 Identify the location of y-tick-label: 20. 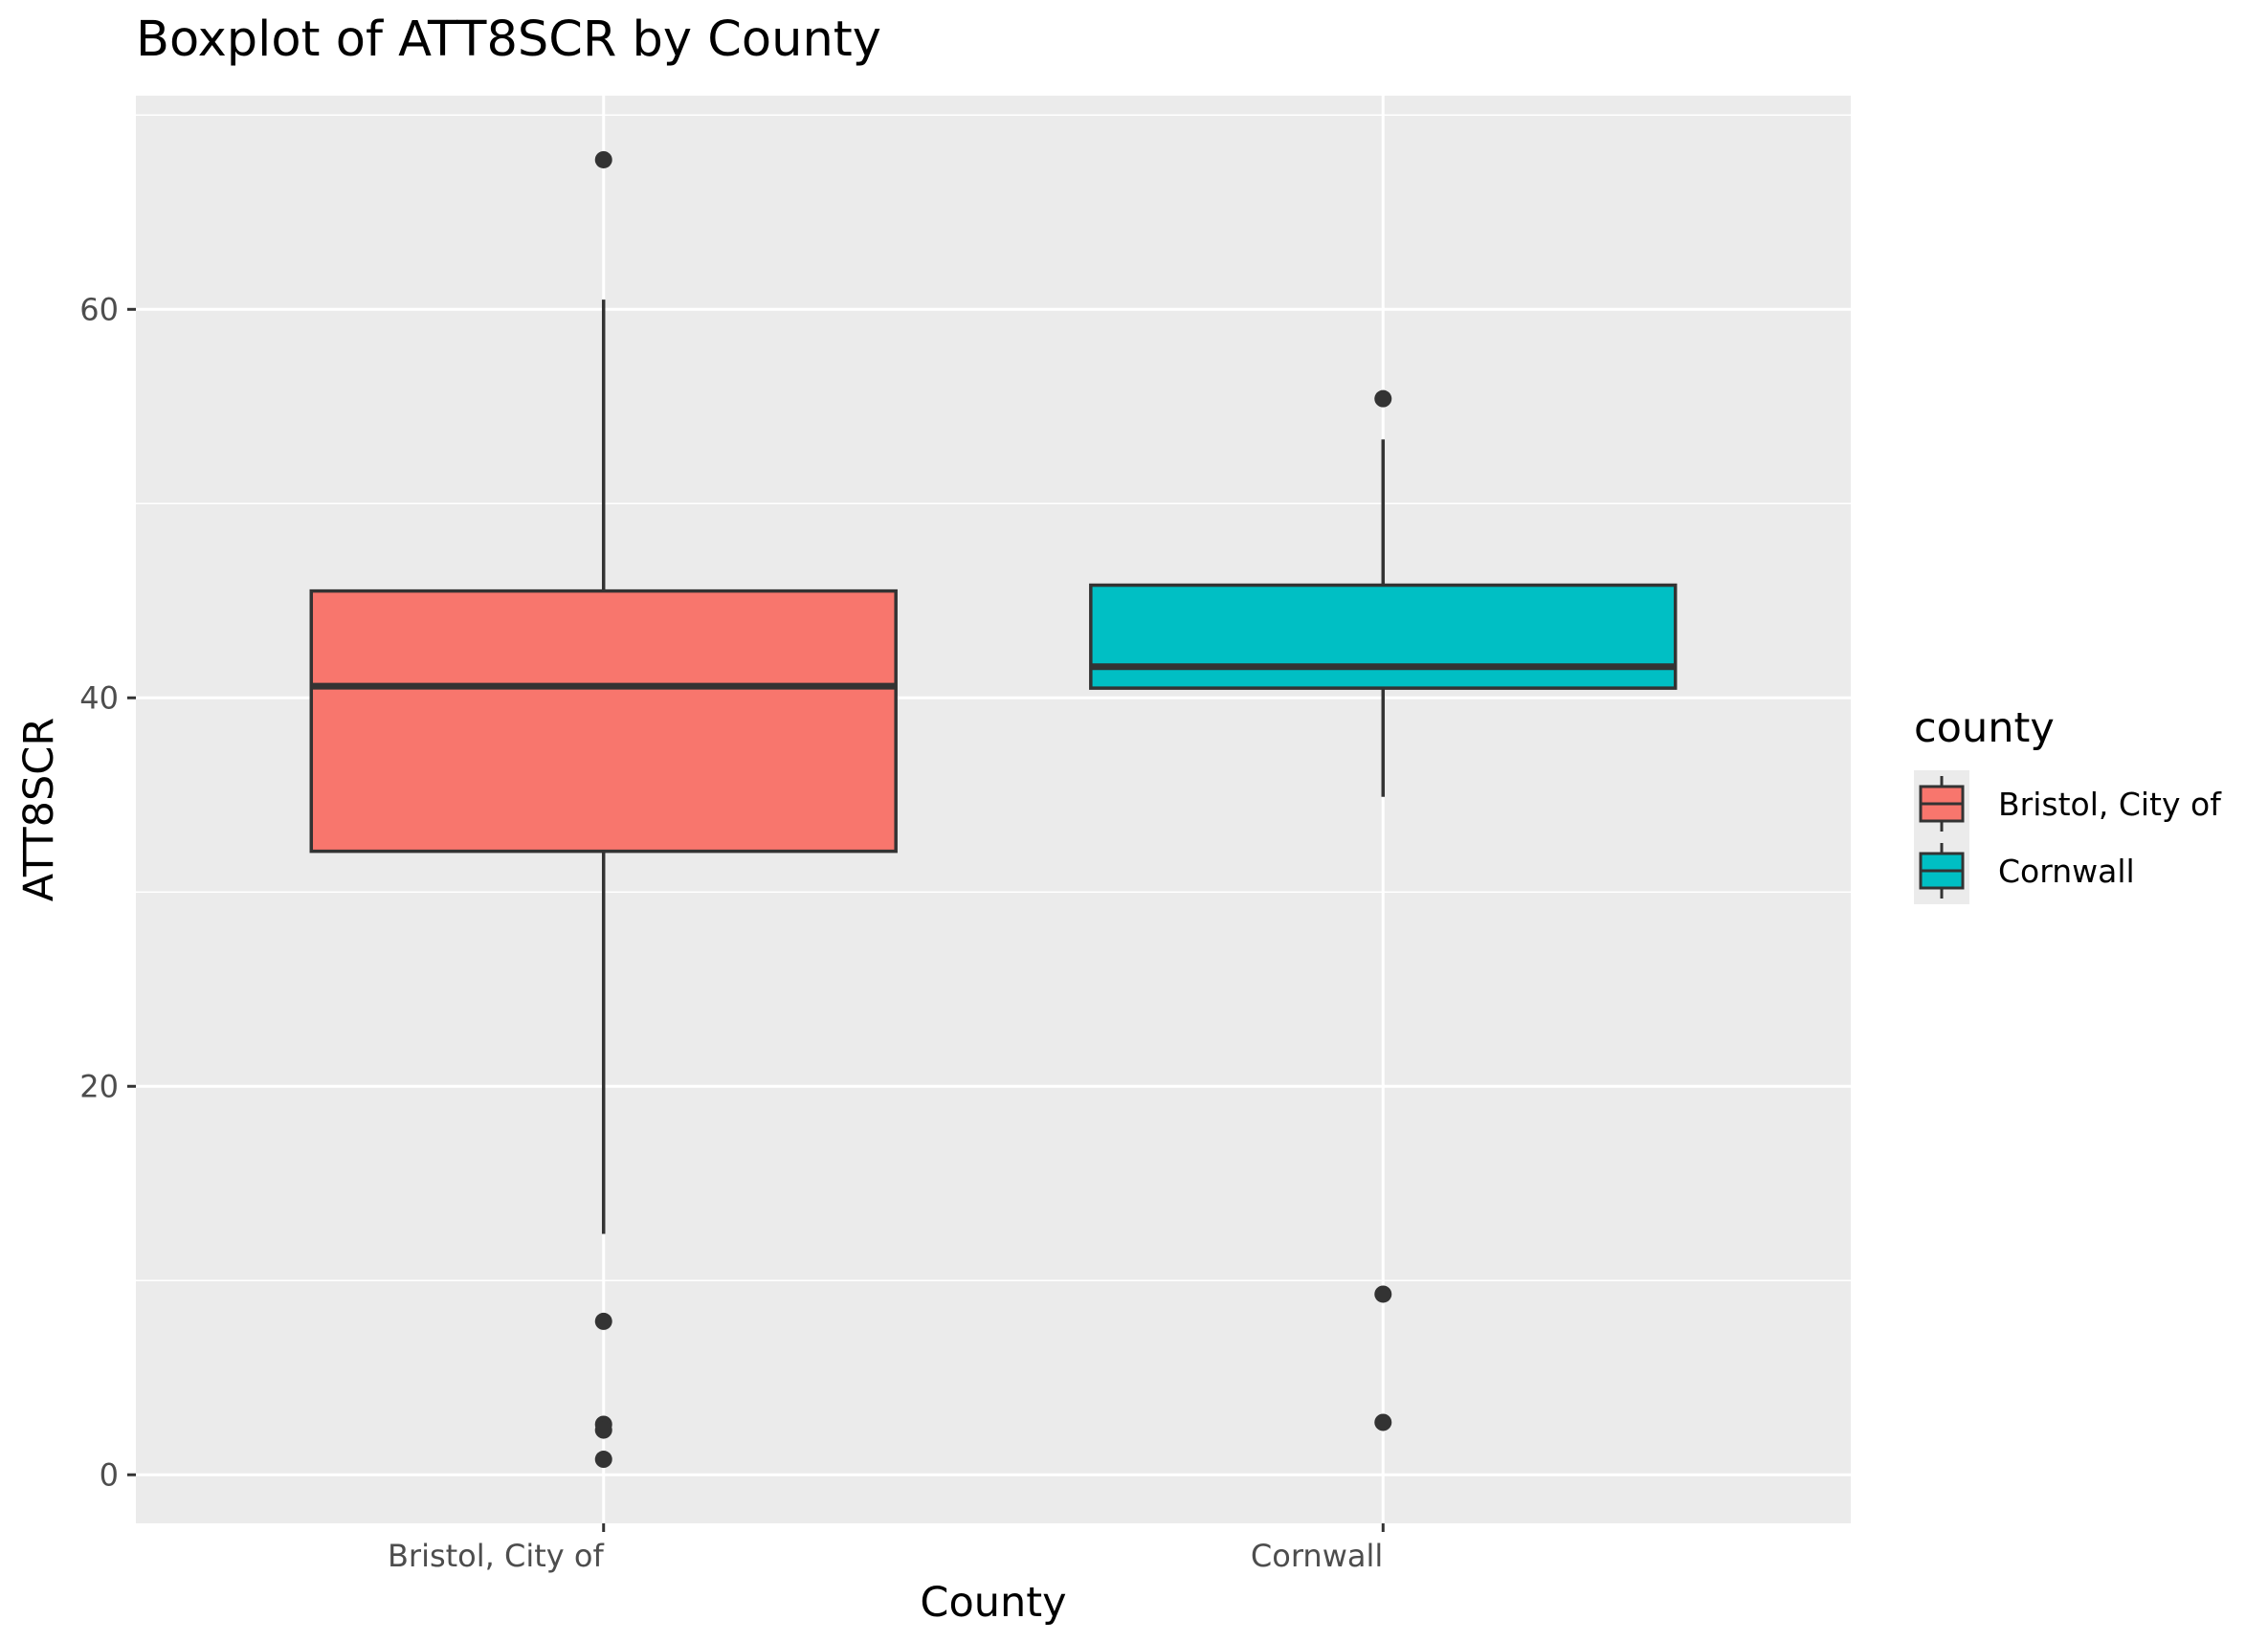
(99, 1086).